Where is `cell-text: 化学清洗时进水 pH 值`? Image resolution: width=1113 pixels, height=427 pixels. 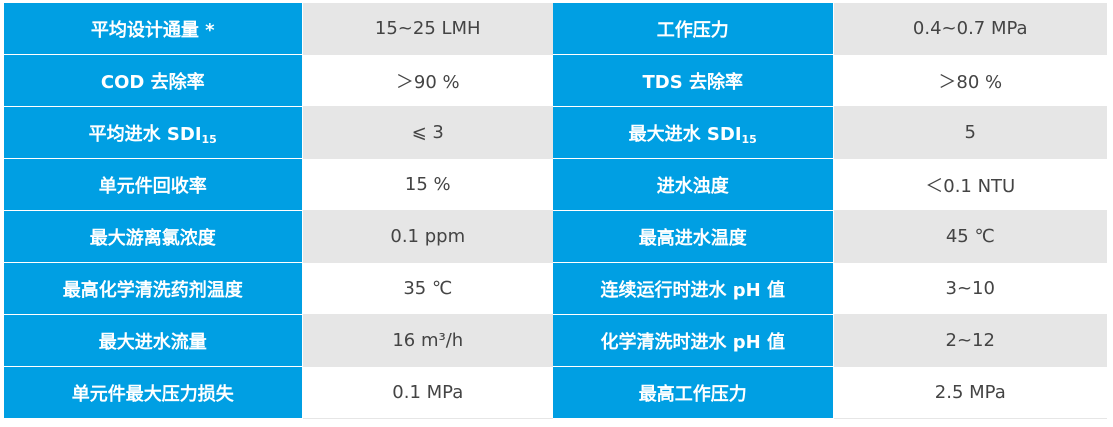
cell-text: 化学清洗时进水 pH 值 is located at coordinates (692, 342).